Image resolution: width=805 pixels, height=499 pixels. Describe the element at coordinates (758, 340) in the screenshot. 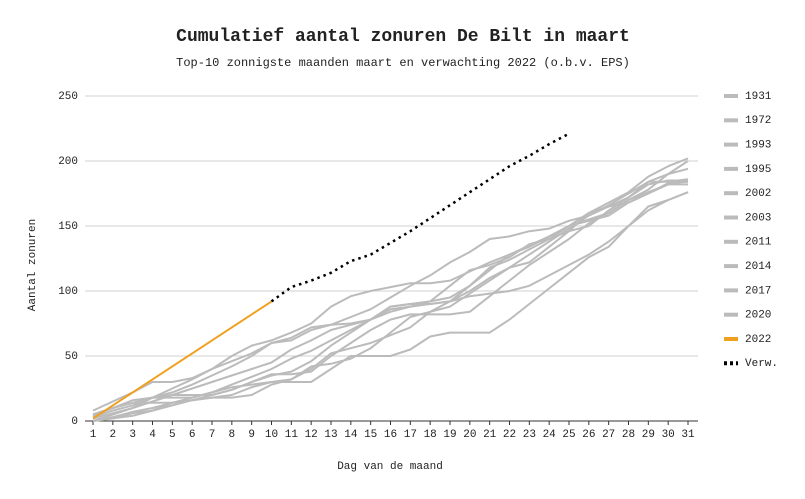

I see `legend-label: 2022` at that location.